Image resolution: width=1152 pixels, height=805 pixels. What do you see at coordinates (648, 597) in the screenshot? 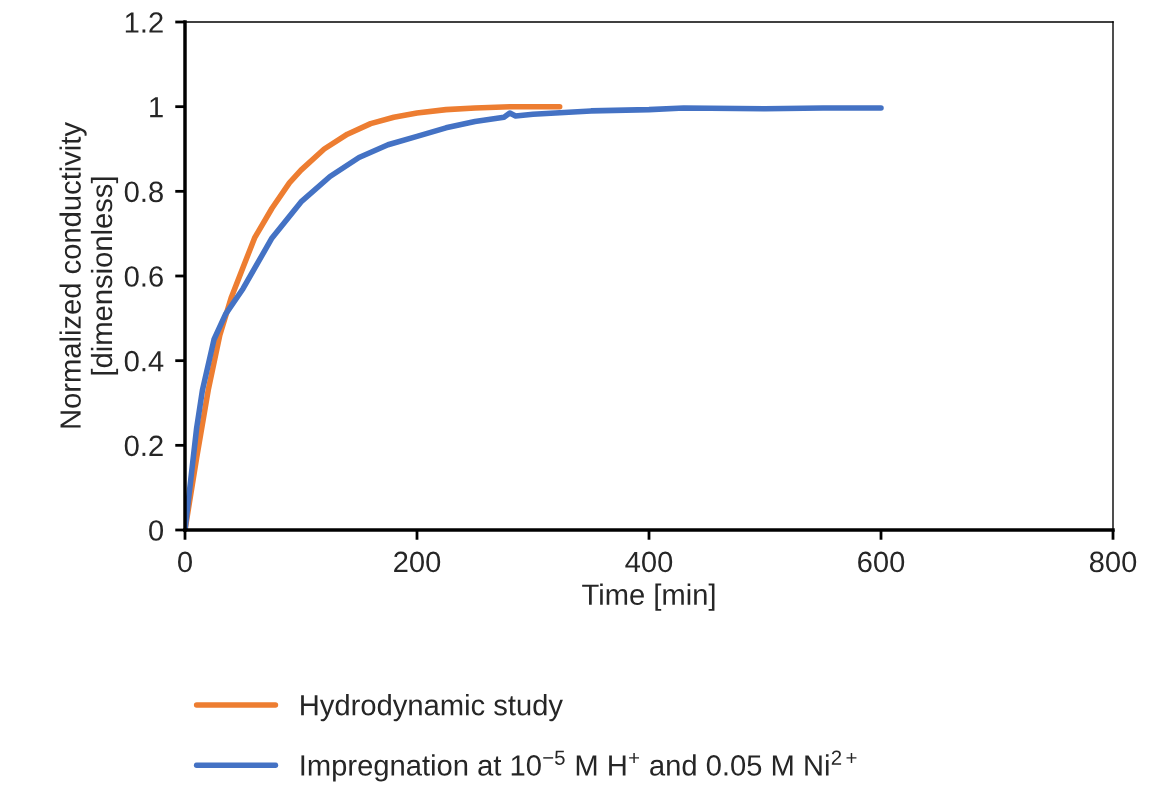
I see `x-axis-title: Time [min]` at bounding box center [648, 597].